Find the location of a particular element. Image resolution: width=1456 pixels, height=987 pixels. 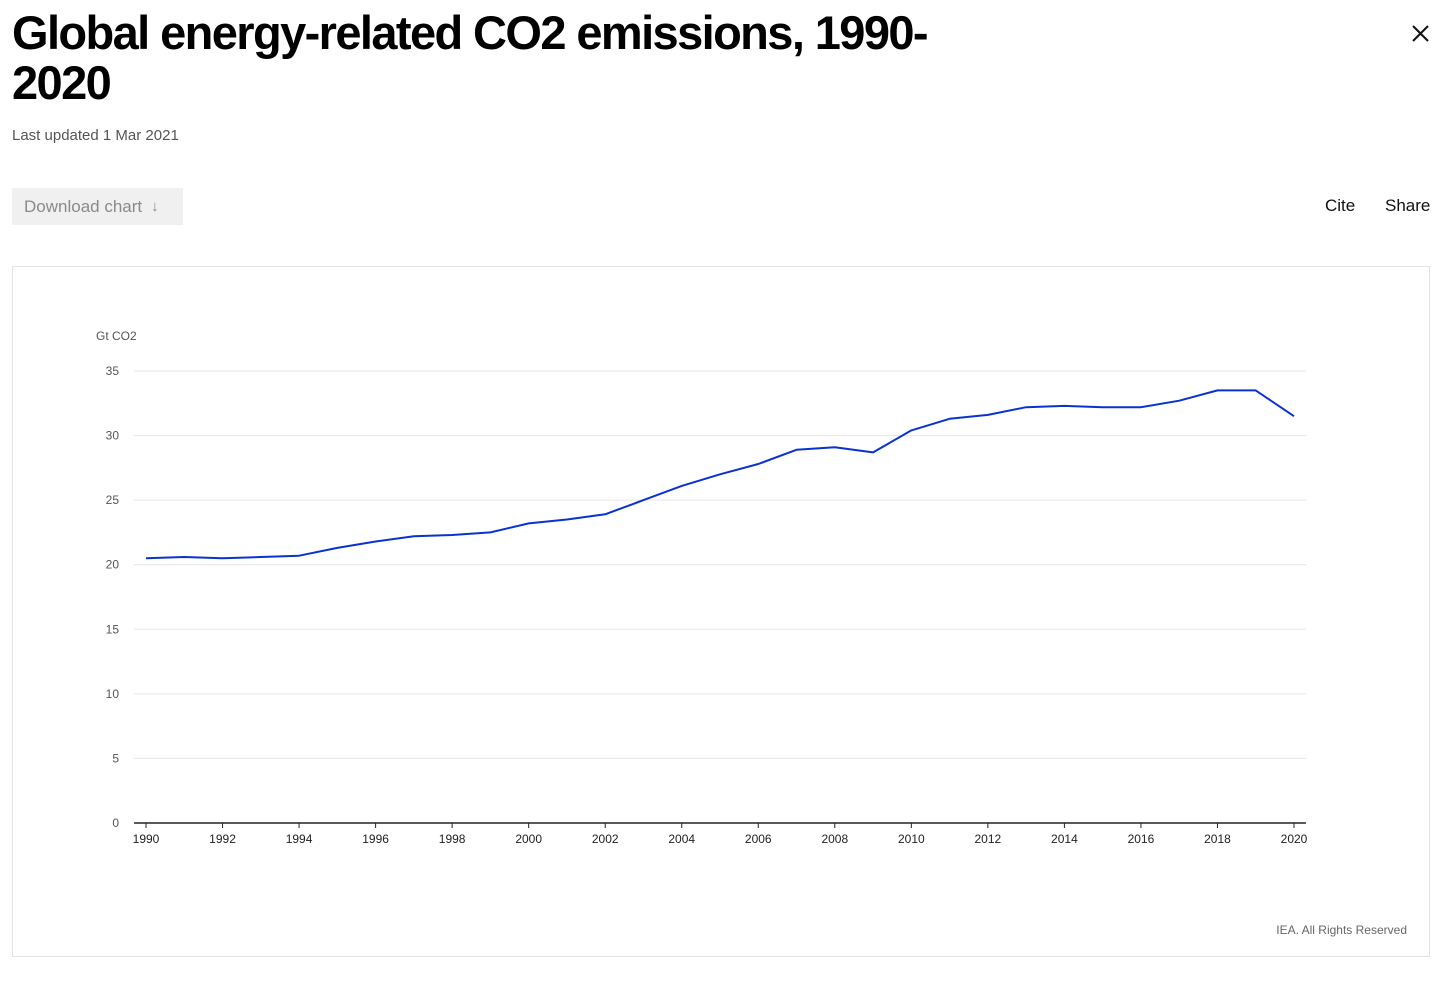

last-updated-text: Last updated 1 Mar 2021 is located at coordinates (95, 135).